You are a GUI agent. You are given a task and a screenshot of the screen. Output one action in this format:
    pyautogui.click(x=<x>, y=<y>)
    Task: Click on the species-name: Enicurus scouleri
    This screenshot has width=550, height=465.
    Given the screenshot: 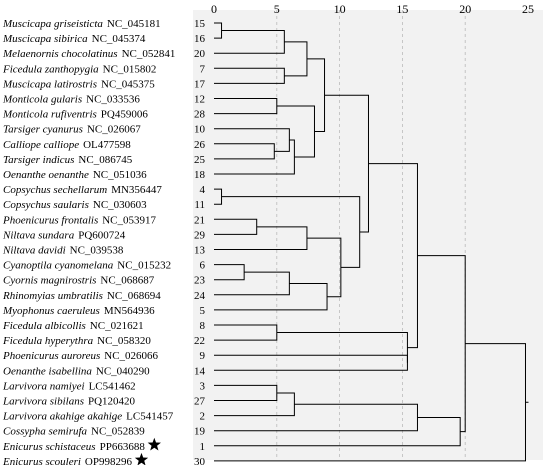 What is the action you would take?
    pyautogui.click(x=41, y=460)
    